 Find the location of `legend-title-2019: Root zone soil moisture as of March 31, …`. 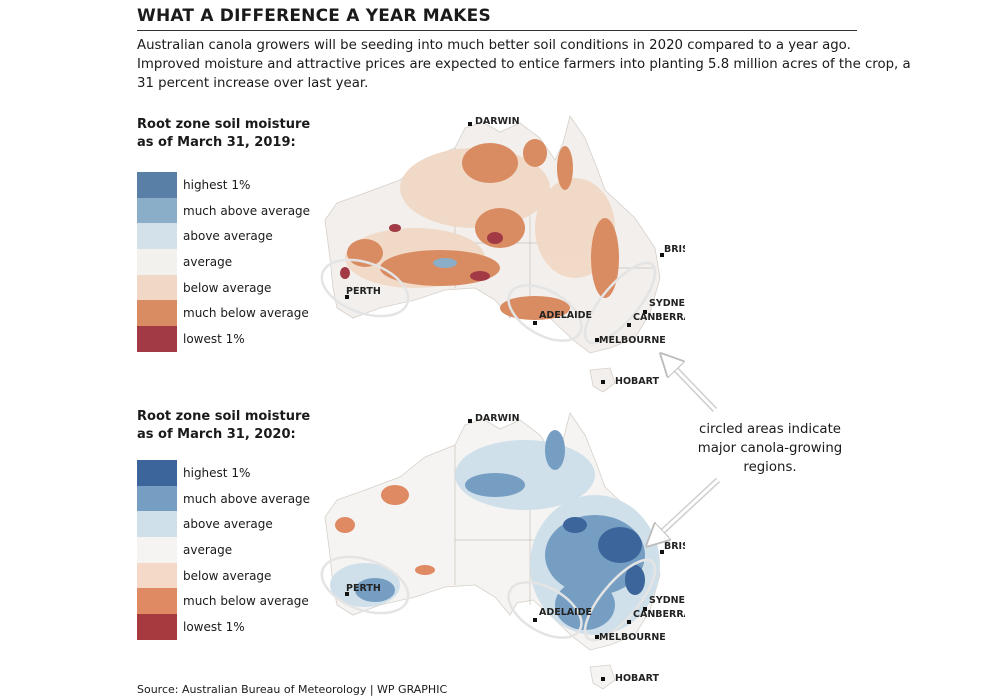

legend-title-2019: Root zone soil moisture as of March 31, … is located at coordinates (223, 134).